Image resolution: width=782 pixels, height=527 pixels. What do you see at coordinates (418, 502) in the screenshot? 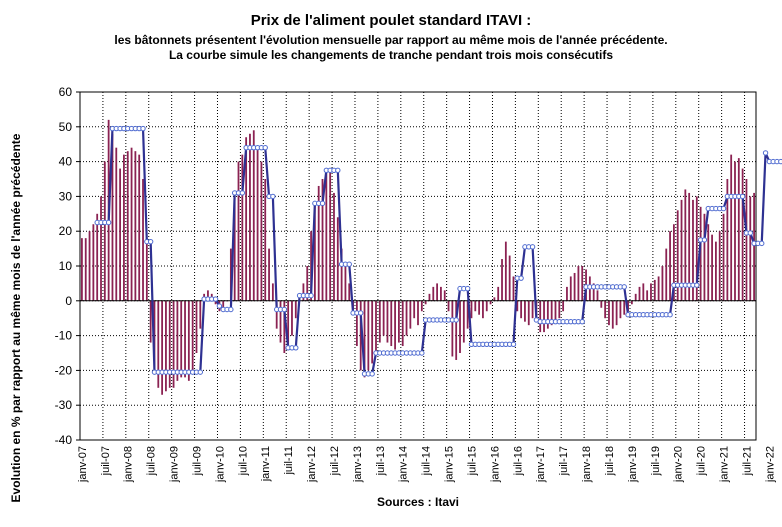
I see `x-axis-label: Sources : Itavi` at bounding box center [418, 502].